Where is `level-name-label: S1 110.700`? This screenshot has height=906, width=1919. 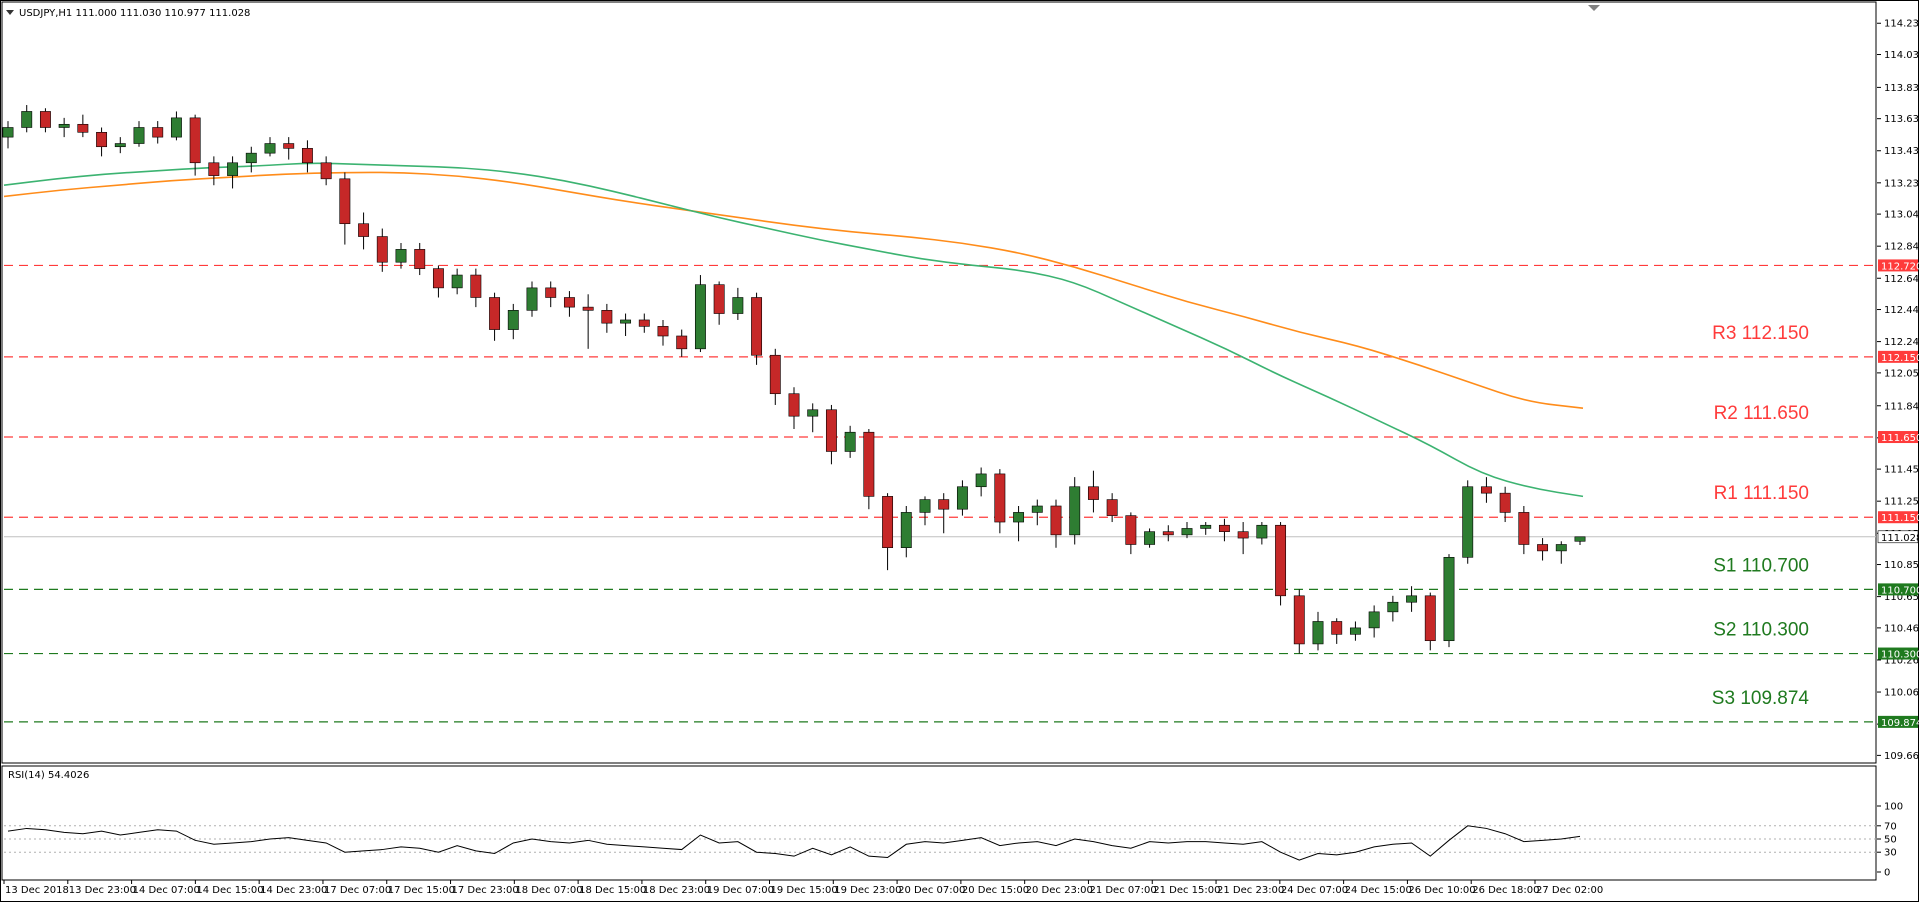 level-name-label: S1 110.700 is located at coordinates (1761, 565).